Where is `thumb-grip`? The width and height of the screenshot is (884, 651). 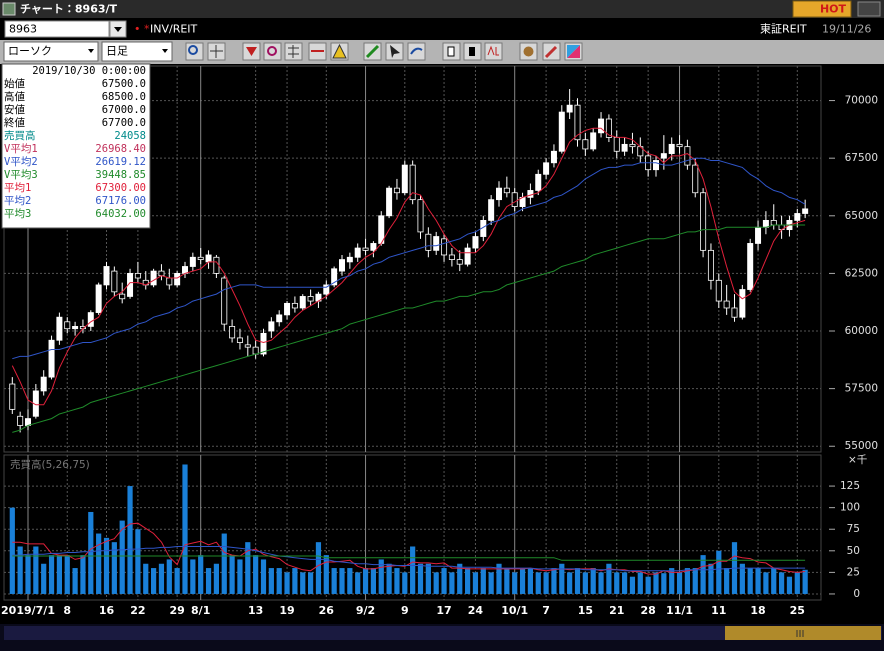
thumb-grip is located at coordinates (800, 633).